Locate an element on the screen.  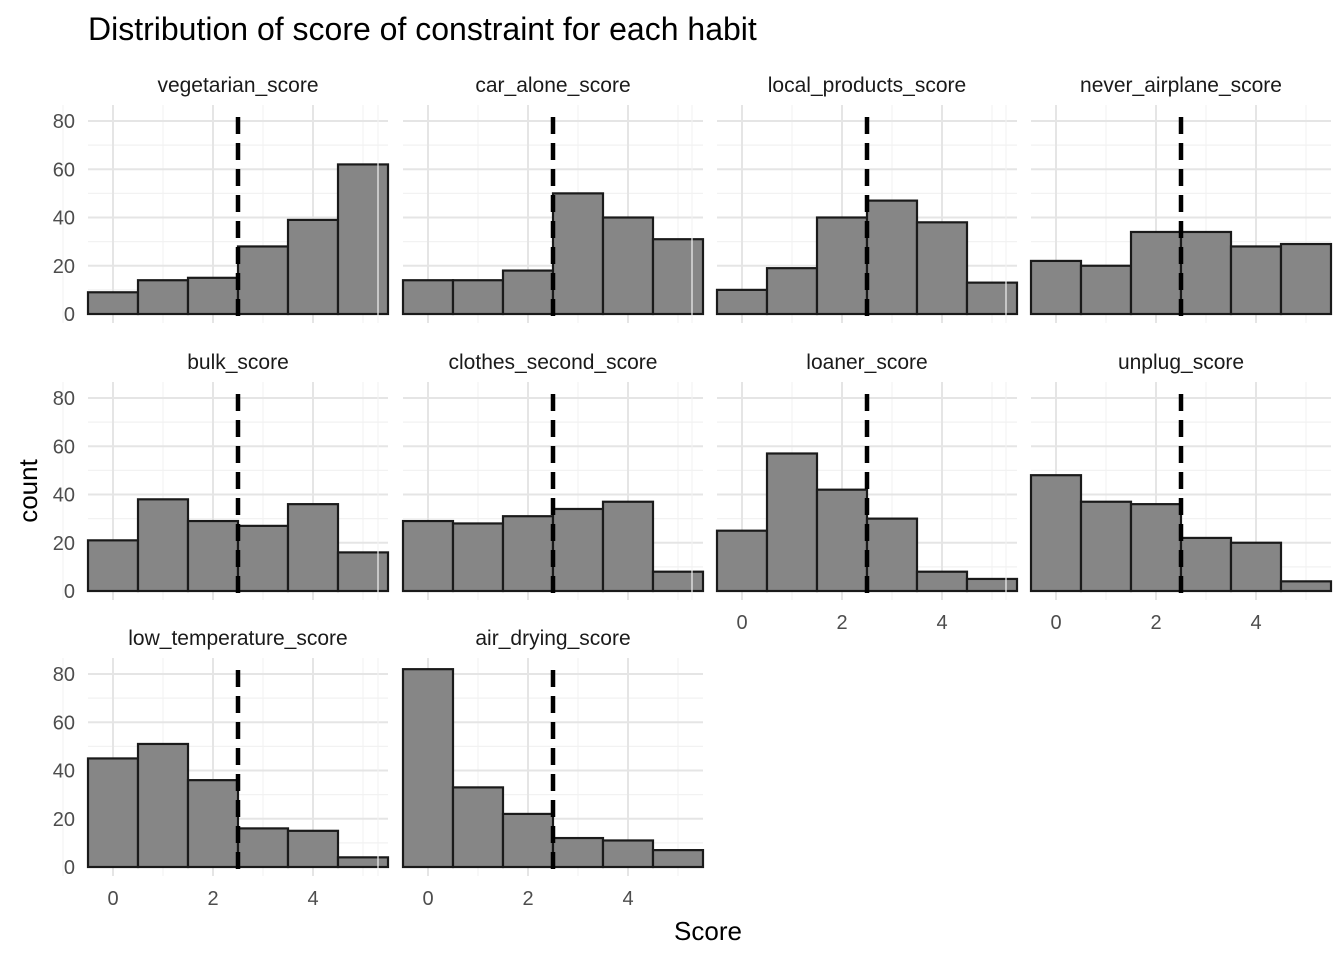
y-axis-title: count is located at coordinates (28, 490).